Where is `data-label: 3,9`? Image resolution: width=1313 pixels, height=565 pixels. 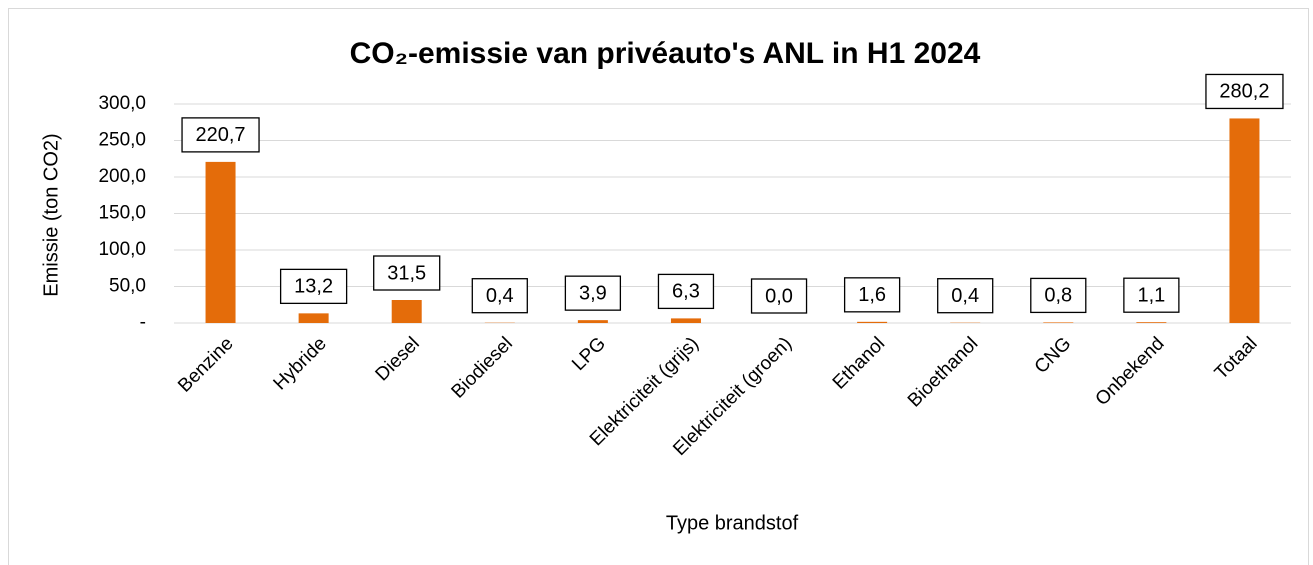 data-label: 3,9 is located at coordinates (593, 293).